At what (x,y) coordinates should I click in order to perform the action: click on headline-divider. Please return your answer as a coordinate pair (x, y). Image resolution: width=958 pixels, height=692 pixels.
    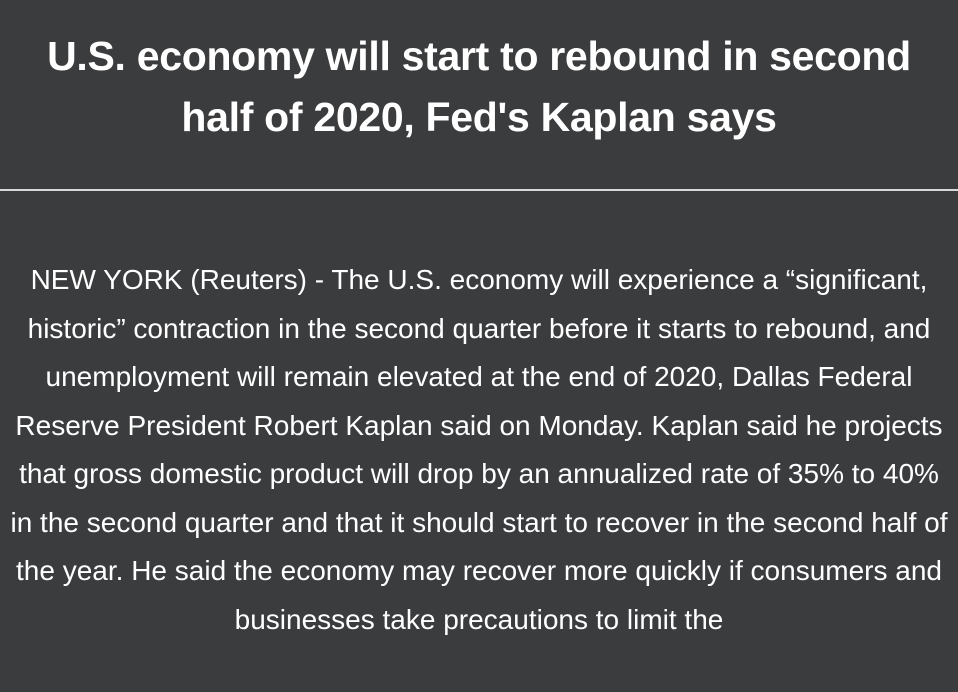
    Looking at the image, I should click on (479, 190).